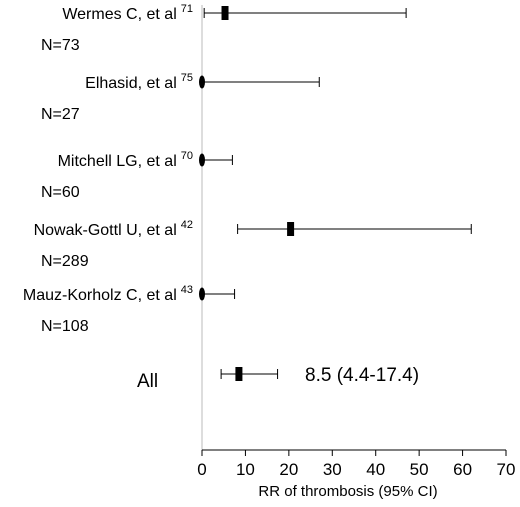 The width and height of the screenshot is (520, 507). Describe the element at coordinates (245, 469) in the screenshot. I see `x-tick-label: 10` at that location.